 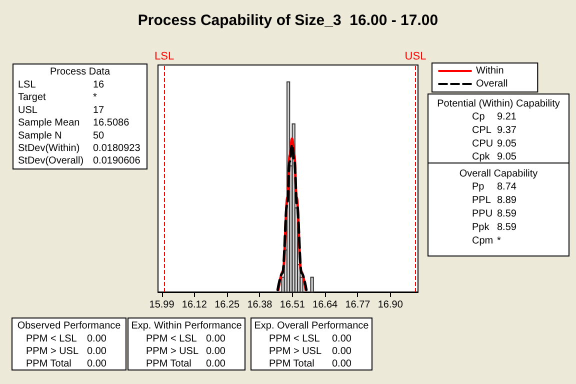 What do you see at coordinates (260, 305) in the screenshot?
I see `x-tick-label: 16.38` at bounding box center [260, 305].